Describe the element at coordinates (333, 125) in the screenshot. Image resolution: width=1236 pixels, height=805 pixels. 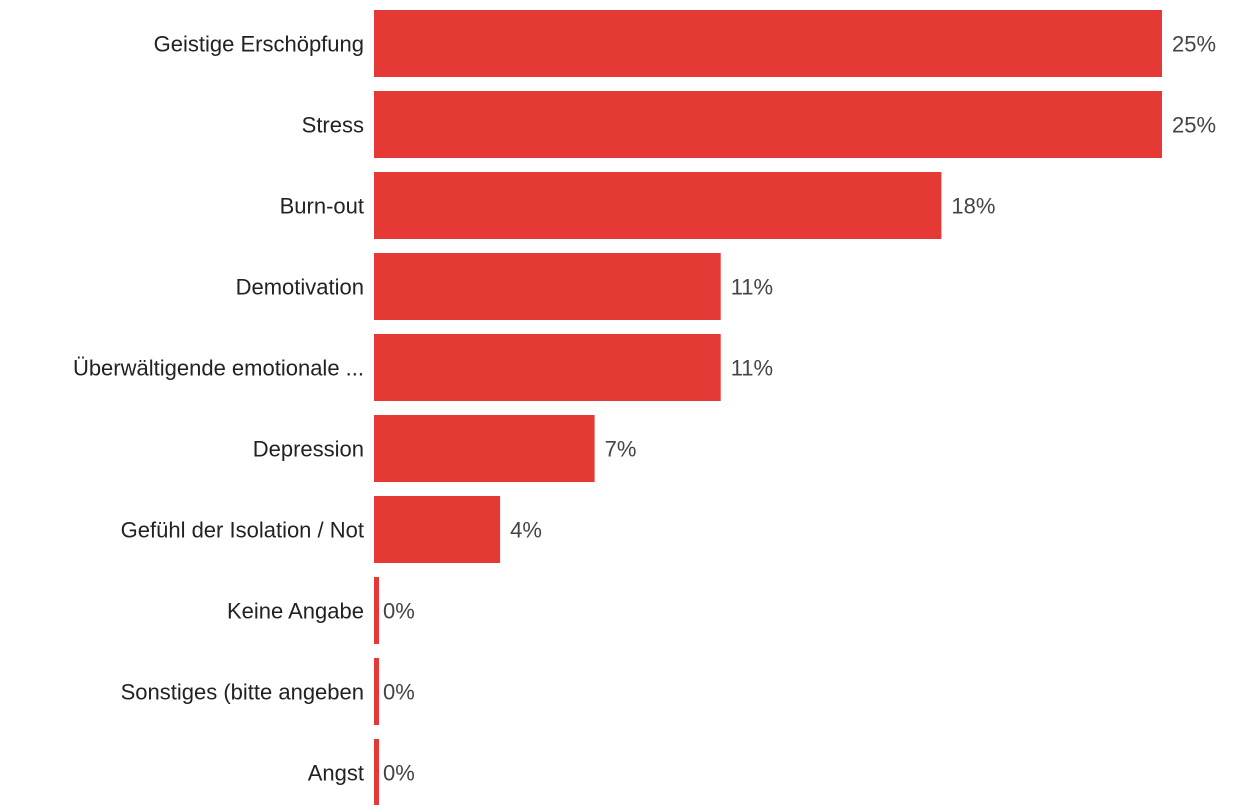
I see `category-label: Stress` at that location.